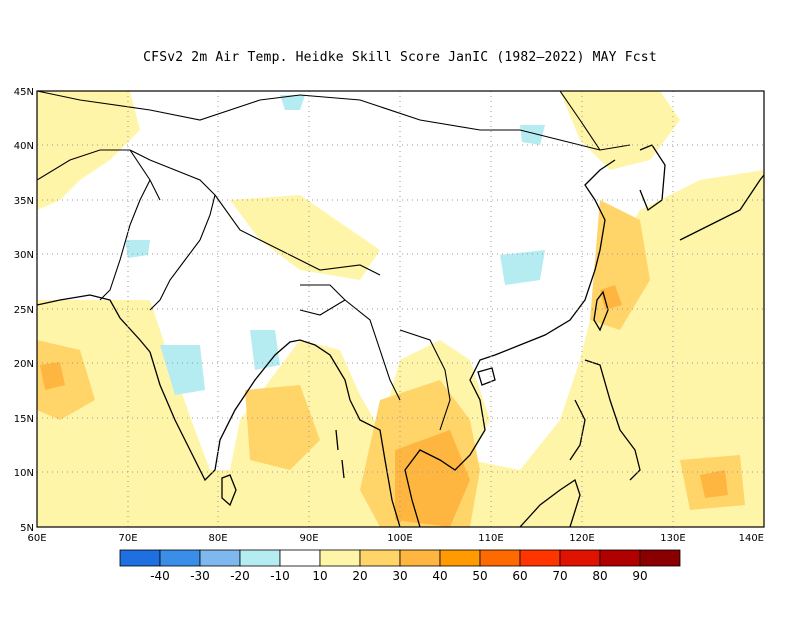  What do you see at coordinates (486, 376) in the screenshot?
I see `hainan-coastline` at bounding box center [486, 376].